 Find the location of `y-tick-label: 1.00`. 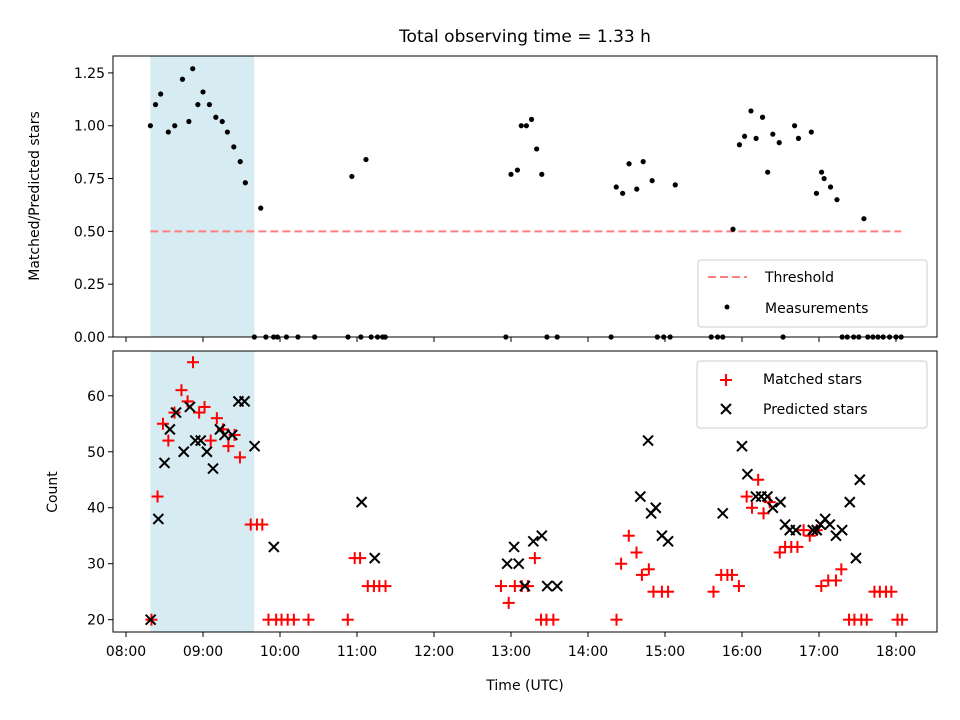

y-tick-label: 1.00 is located at coordinates (89, 127).